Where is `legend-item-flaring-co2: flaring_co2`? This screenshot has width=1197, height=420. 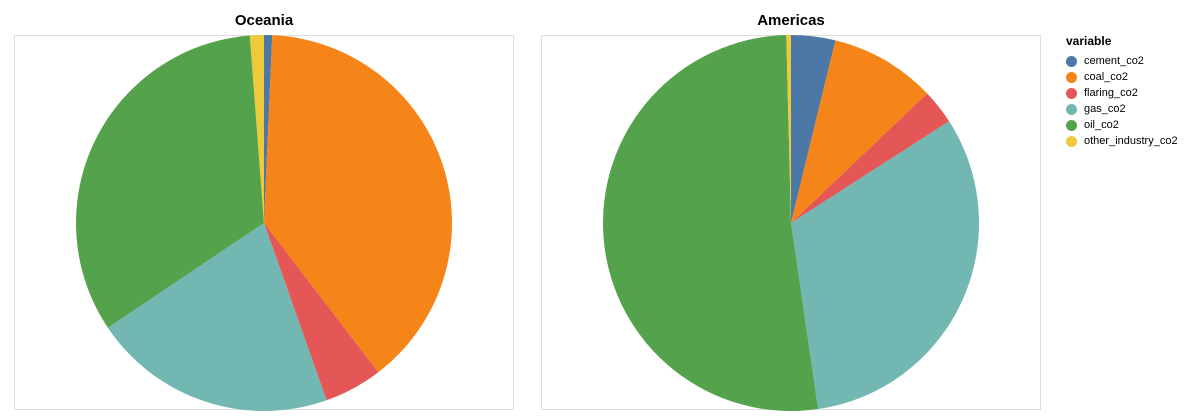 legend-item-flaring-co2: flaring_co2 is located at coordinates (1122, 93).